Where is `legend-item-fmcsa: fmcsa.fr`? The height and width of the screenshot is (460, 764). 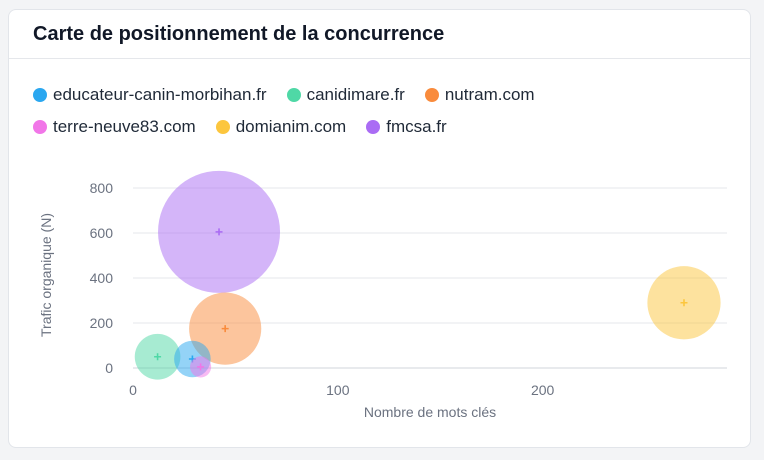 legend-item-fmcsa: fmcsa.fr is located at coordinates (406, 126).